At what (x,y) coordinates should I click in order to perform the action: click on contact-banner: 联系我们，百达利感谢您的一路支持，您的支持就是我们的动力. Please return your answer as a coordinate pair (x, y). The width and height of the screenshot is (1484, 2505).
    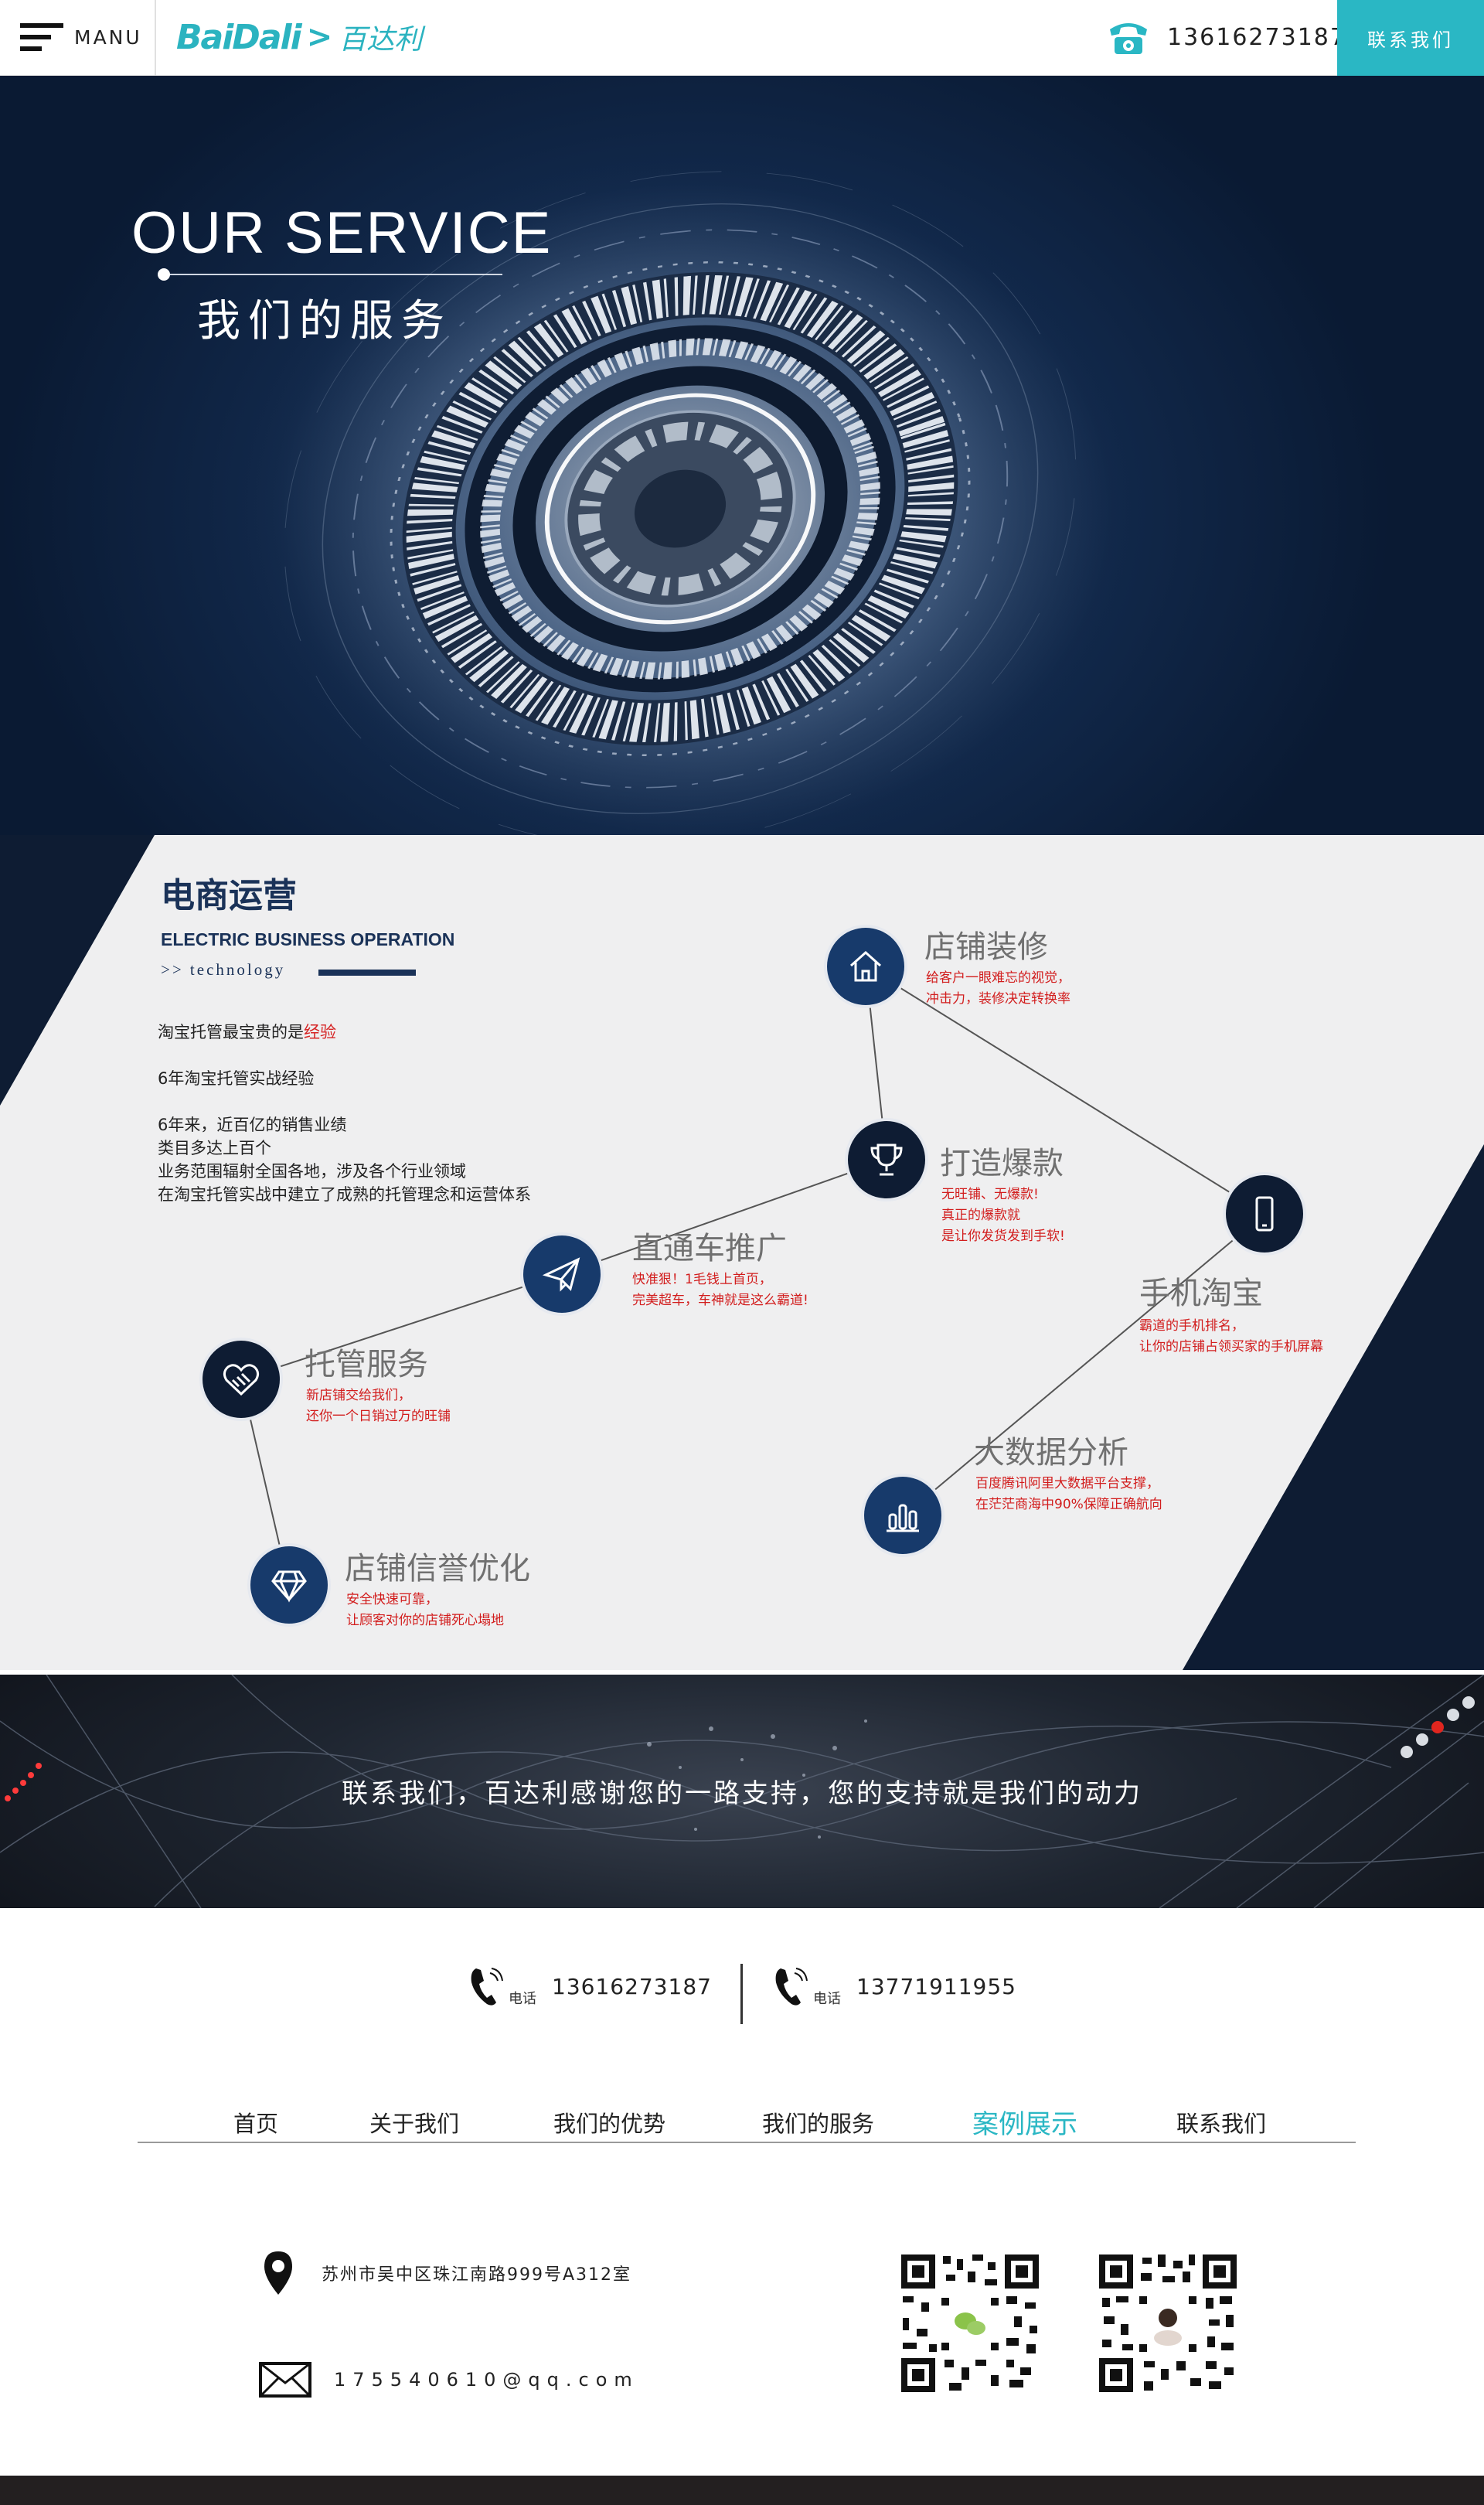
    Looking at the image, I should click on (742, 1791).